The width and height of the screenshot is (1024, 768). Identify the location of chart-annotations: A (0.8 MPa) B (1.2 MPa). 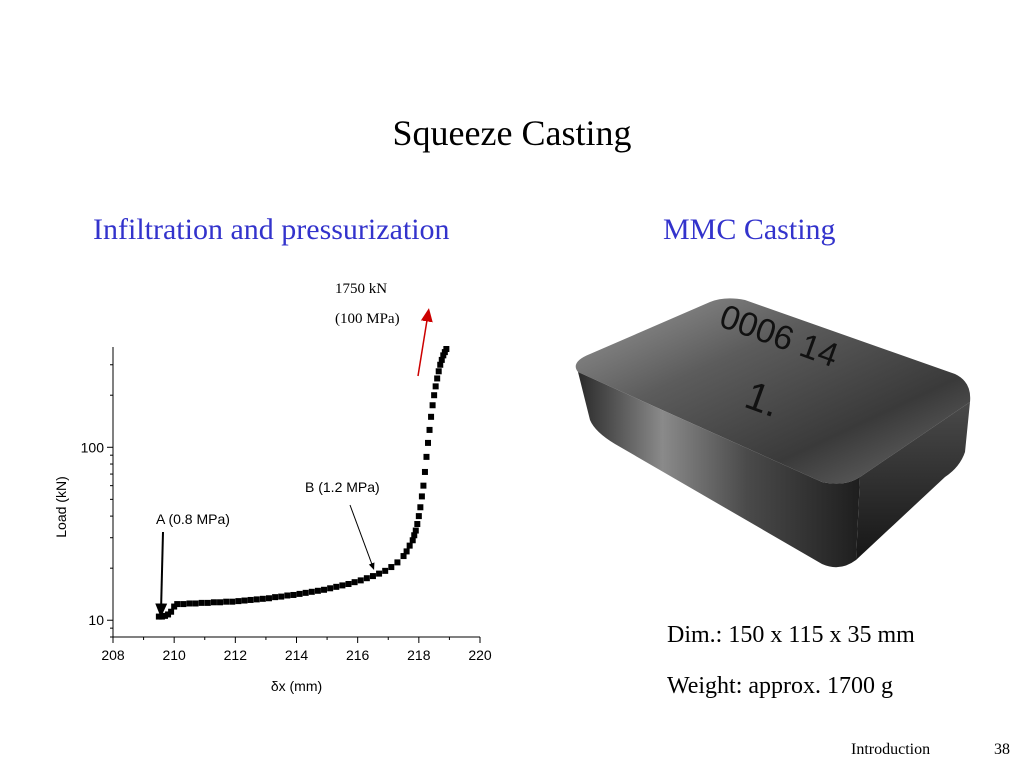
(267, 548).